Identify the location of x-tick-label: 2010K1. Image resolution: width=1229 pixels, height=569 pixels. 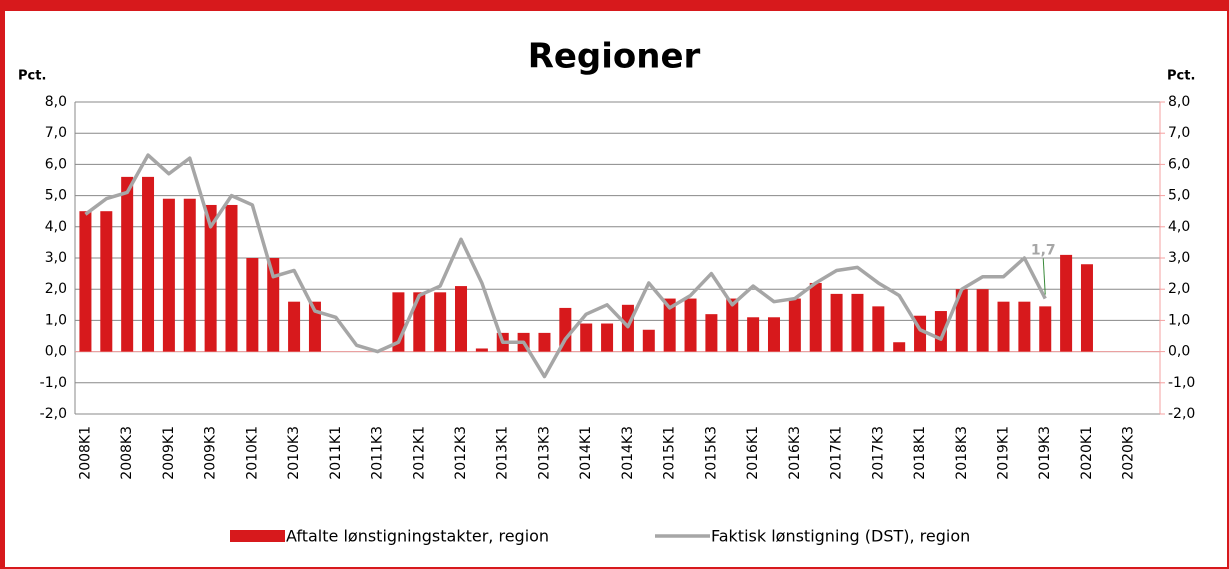
(252, 453).